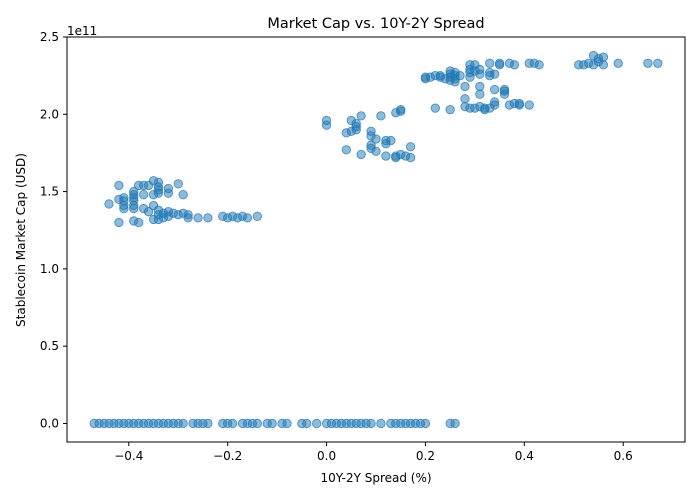  Describe the element at coordinates (49, 423) in the screenshot. I see `y-tick-label: 0.0` at that location.